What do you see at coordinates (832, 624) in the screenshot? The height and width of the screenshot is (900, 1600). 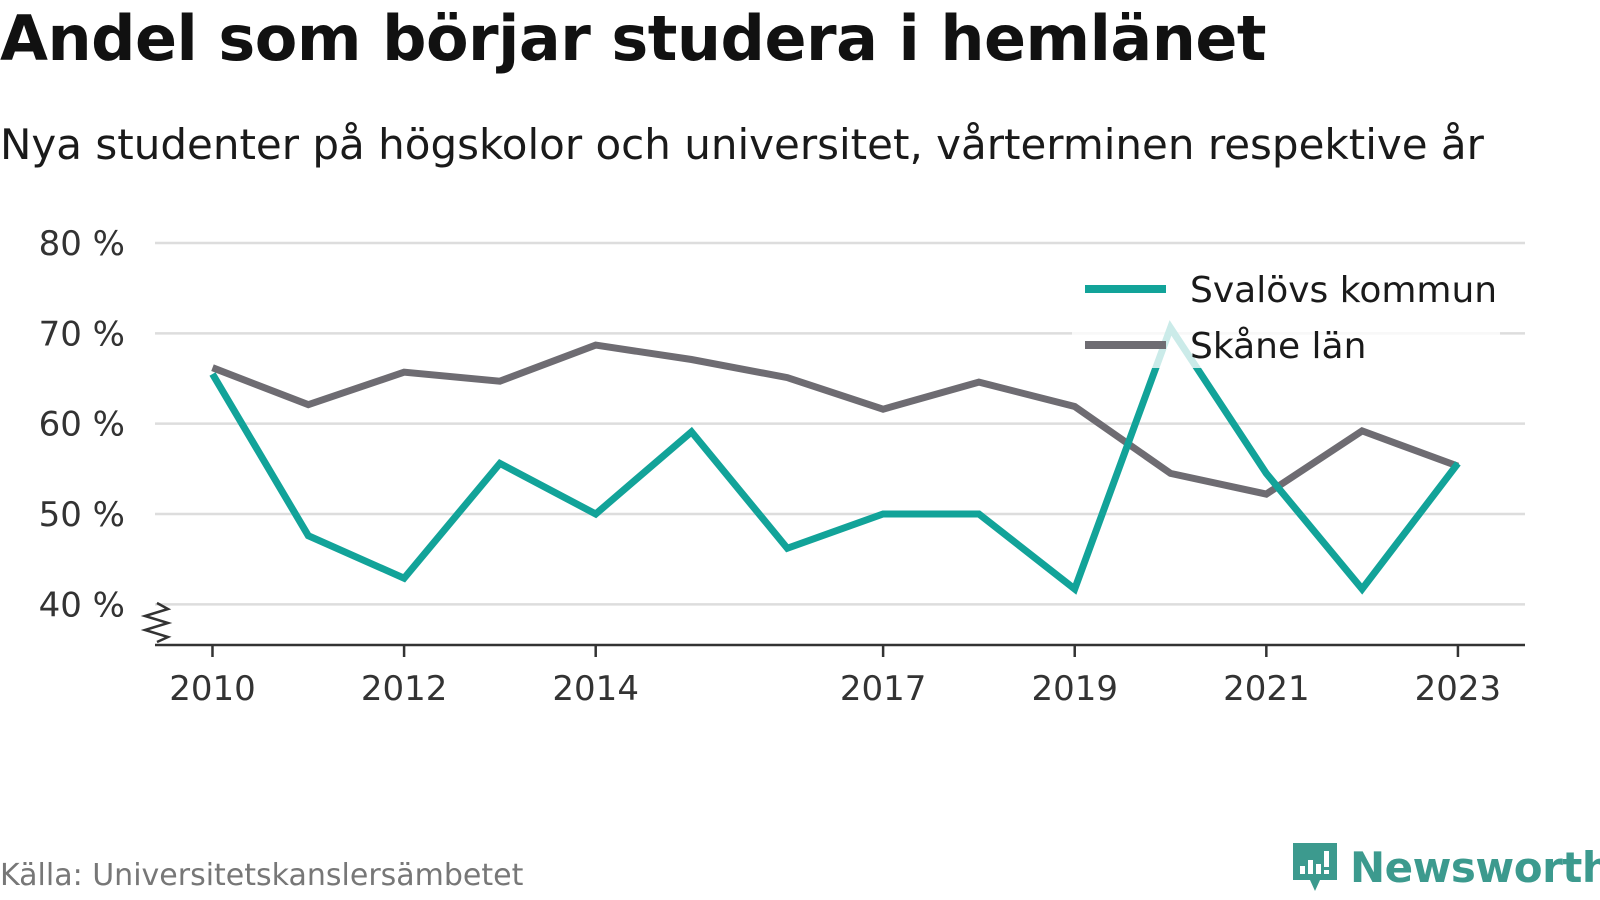 I see `x-axis` at bounding box center [832, 624].